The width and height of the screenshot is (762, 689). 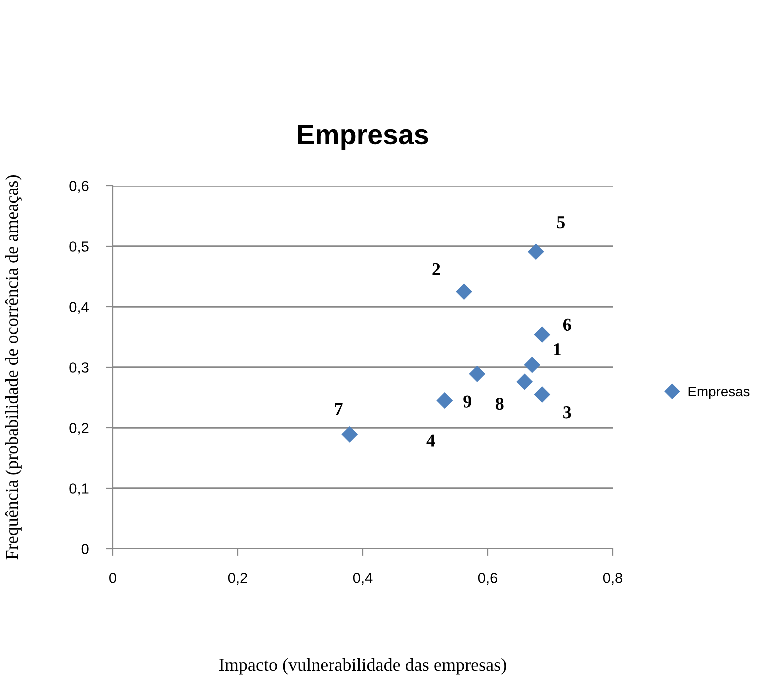 I want to click on y-tick-label: 0,3, so click(x=79, y=368).